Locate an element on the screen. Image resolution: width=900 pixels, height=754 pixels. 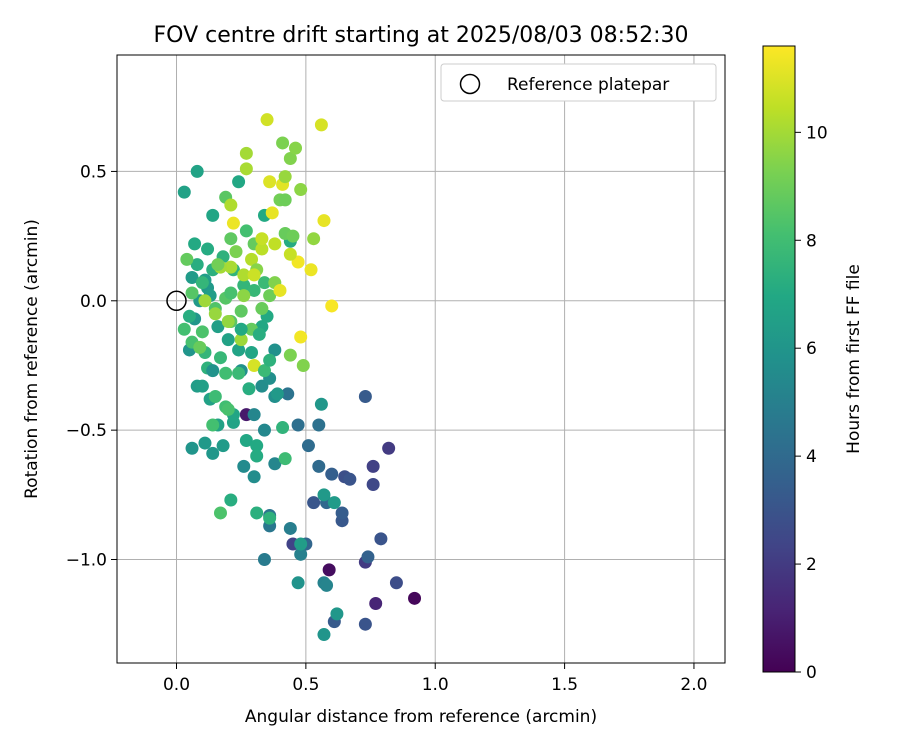
y-tick-label: −1.0 is located at coordinates (86, 561).